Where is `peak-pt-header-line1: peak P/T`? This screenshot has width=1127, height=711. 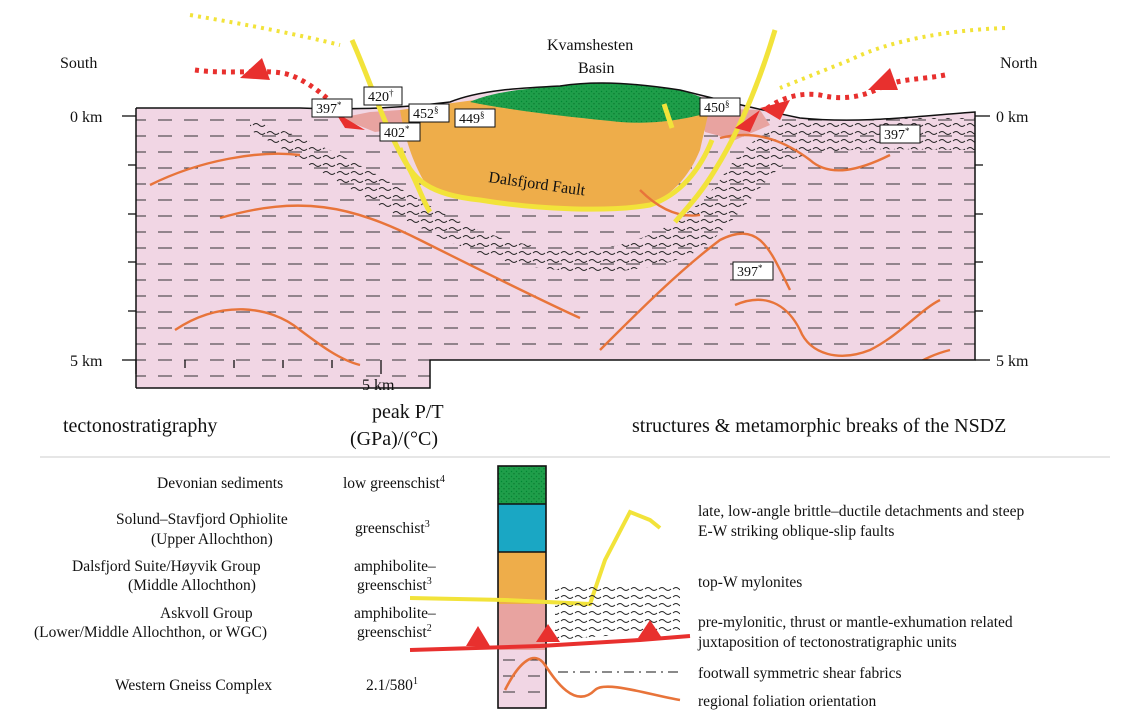 peak-pt-header-line1: peak P/T is located at coordinates (408, 412).